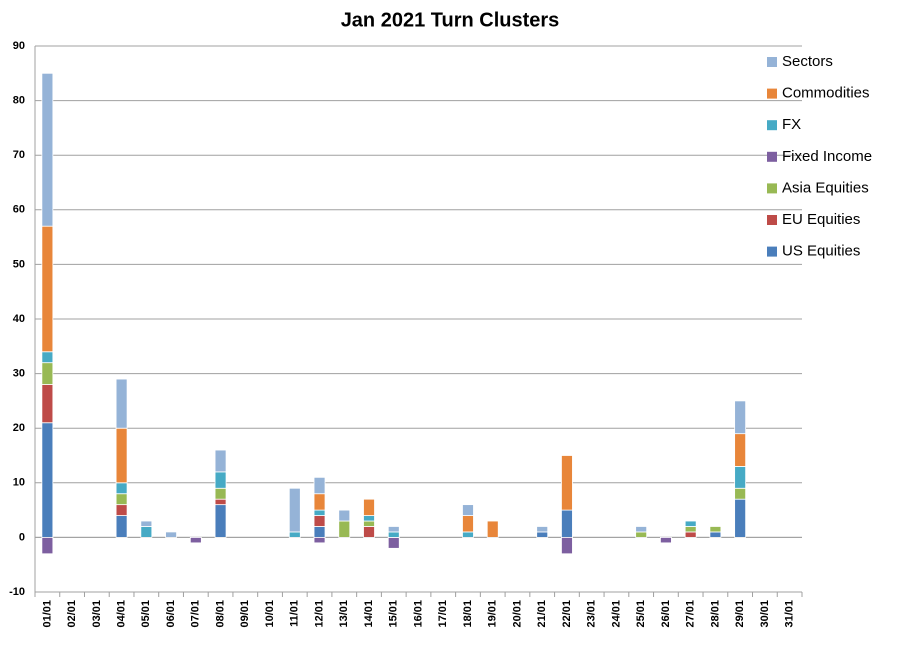  What do you see at coordinates (196, 614) in the screenshot?
I see `x-tick-label: 07/01` at bounding box center [196, 614].